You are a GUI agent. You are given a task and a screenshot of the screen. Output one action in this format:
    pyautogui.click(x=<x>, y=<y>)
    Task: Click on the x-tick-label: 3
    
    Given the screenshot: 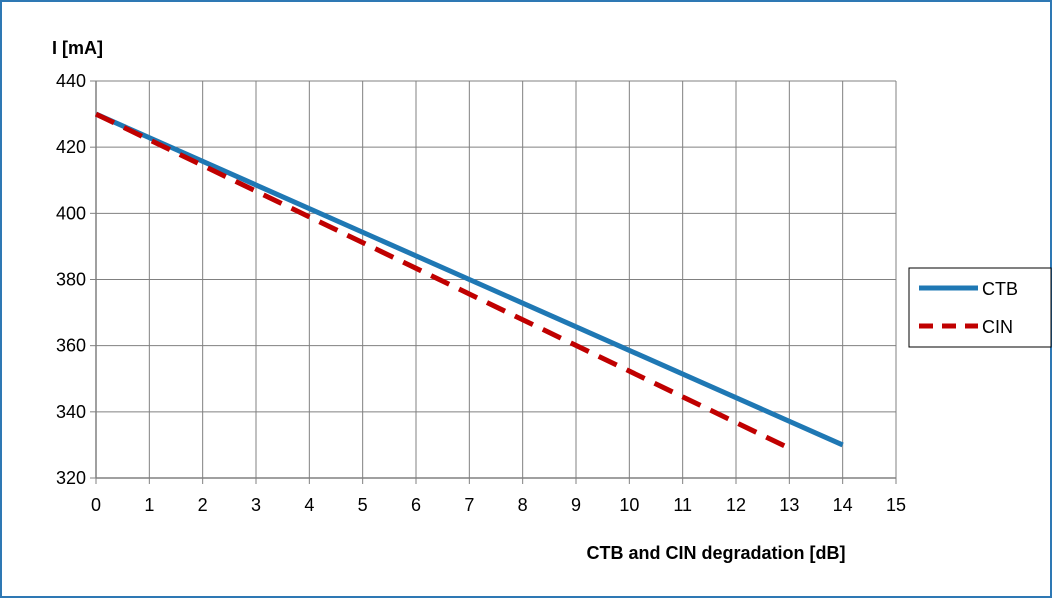 What is the action you would take?
    pyautogui.click(x=256, y=505)
    